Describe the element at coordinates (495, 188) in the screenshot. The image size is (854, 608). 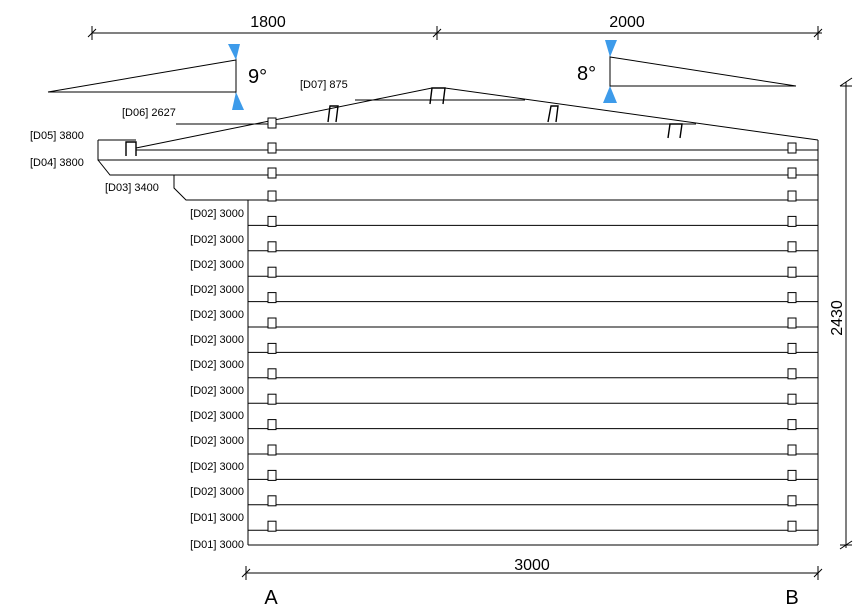
I see `d03-log` at that location.